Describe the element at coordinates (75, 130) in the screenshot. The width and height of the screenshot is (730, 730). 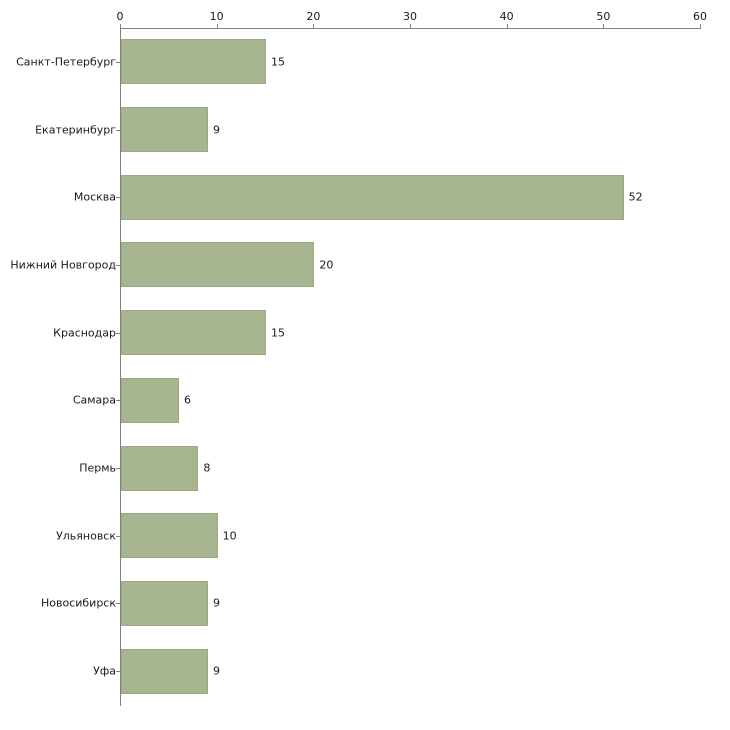
I see `category-label: Екатеринбург` at that location.